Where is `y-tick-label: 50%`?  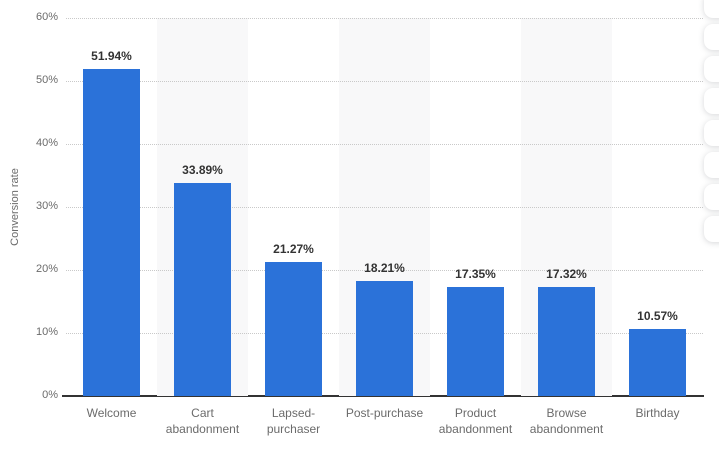
y-tick-label: 50% is located at coordinates (46, 80).